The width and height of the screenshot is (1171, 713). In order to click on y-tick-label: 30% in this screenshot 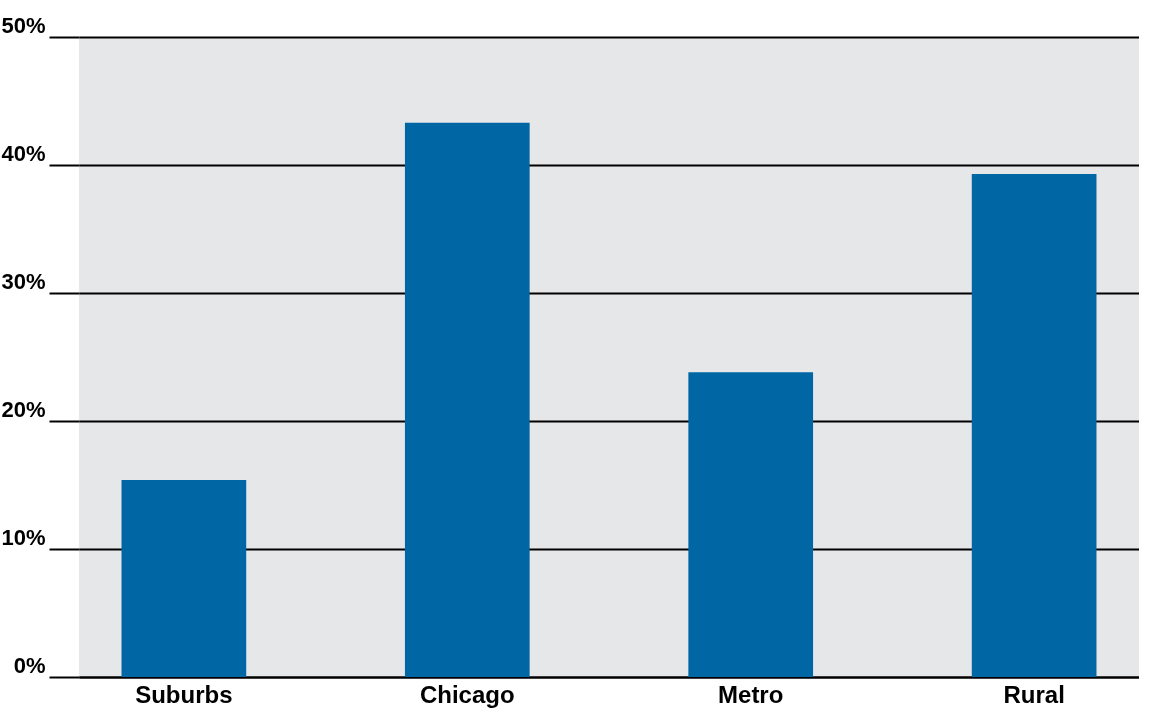, I will do `click(23, 281)`.